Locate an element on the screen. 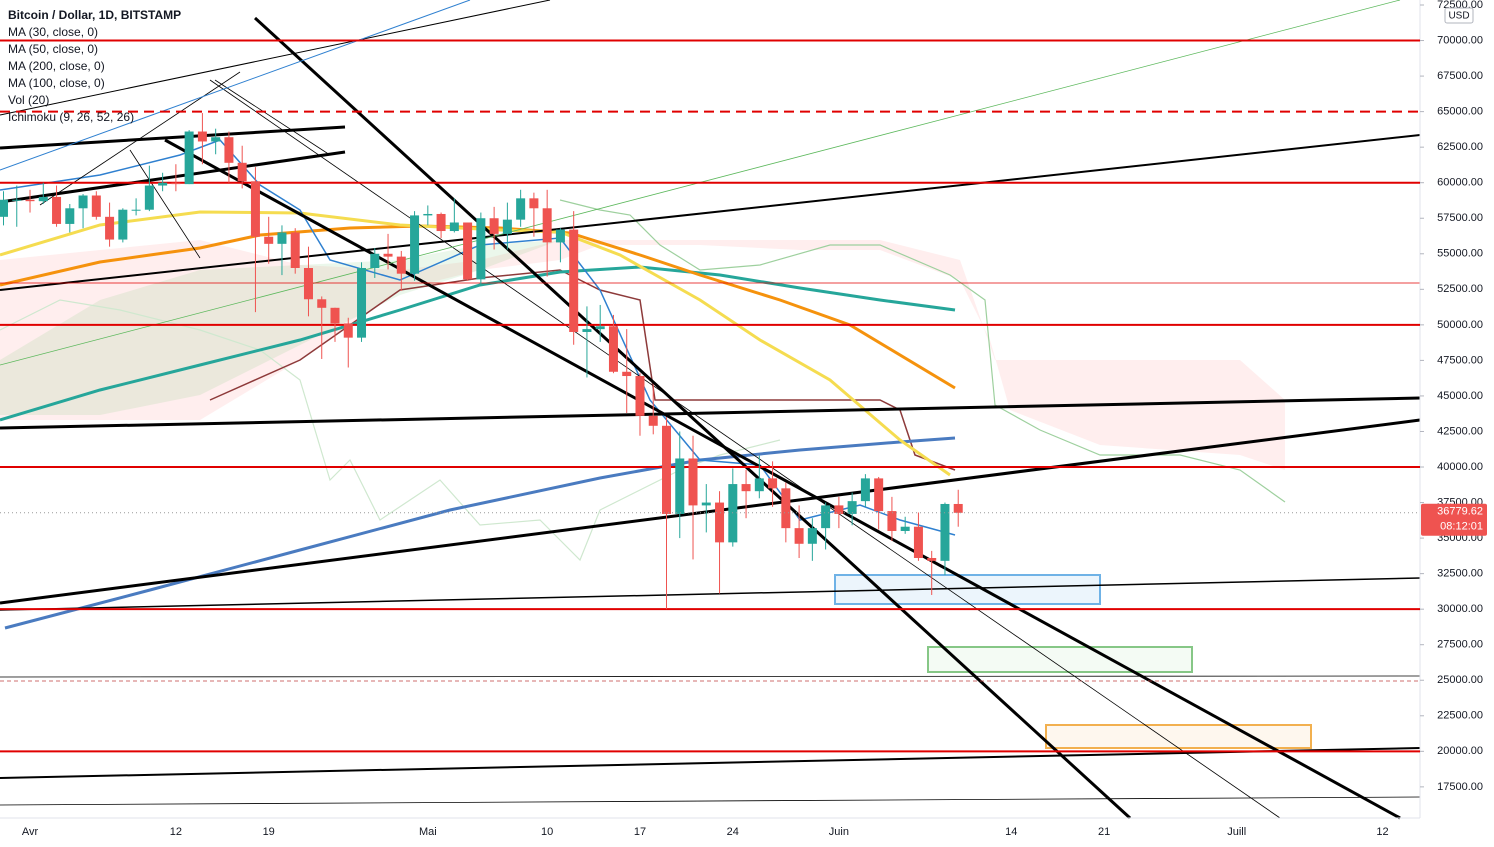 The width and height of the screenshot is (1494, 847). x-tick-label: Avr is located at coordinates (30, 832).